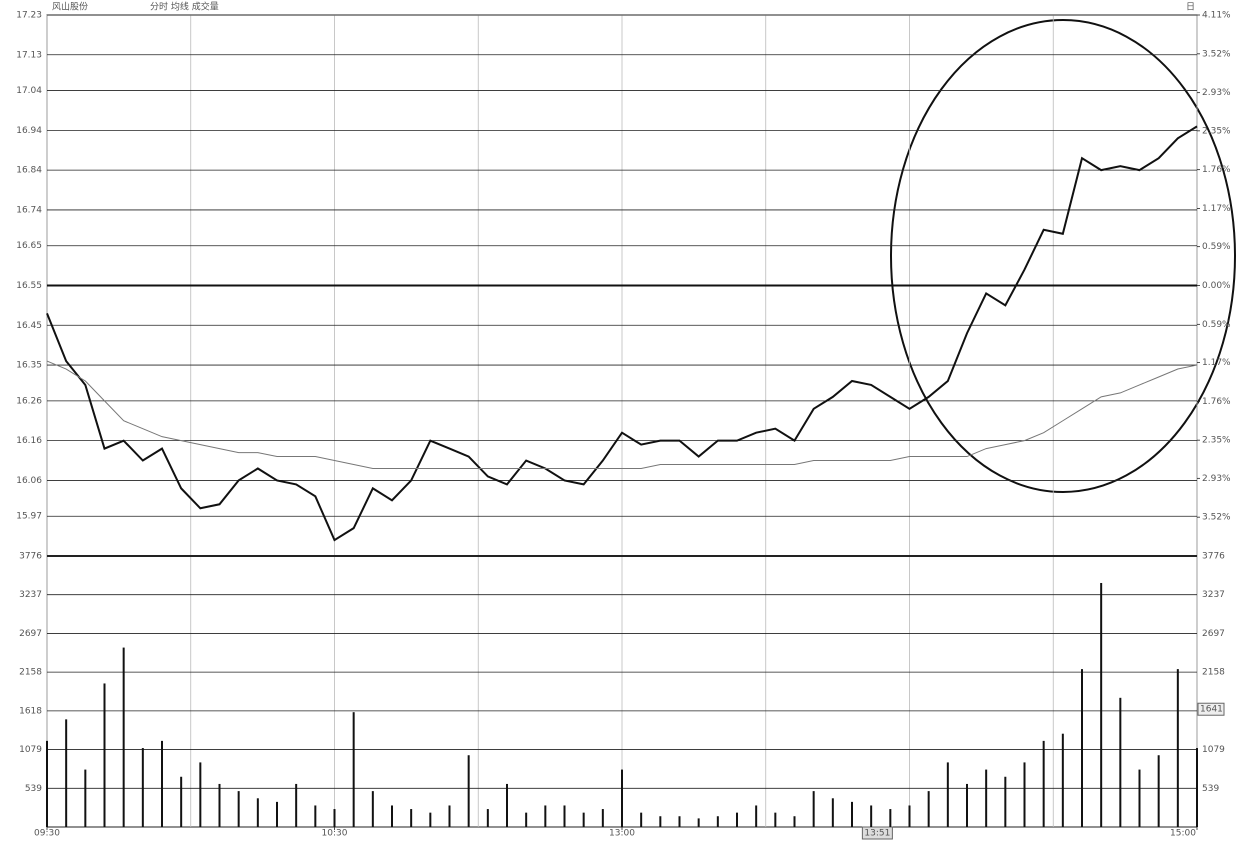 This screenshot has width=1242, height=842. Describe the element at coordinates (30, 595) in the screenshot. I see `volume-tick-label: 3237` at that location.